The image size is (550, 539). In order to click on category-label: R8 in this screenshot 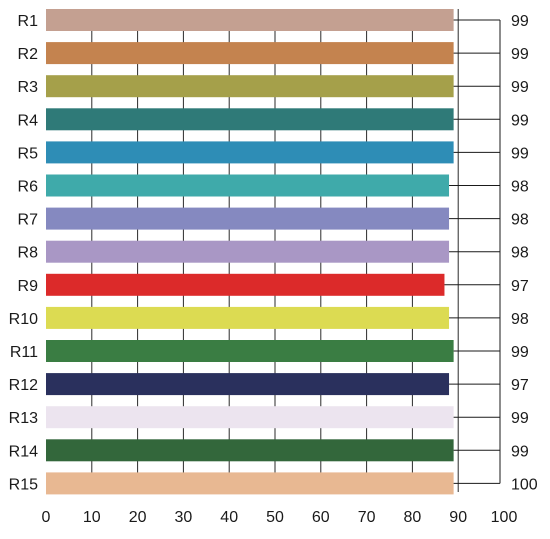, I will do `click(28, 253)`.